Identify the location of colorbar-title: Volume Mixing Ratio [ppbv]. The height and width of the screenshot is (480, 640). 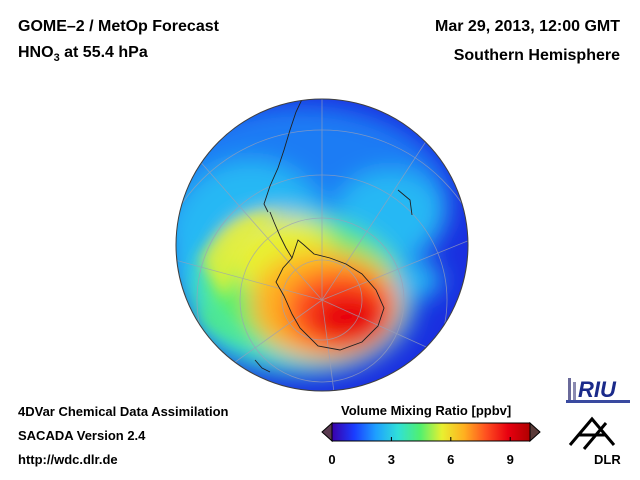
(426, 410).